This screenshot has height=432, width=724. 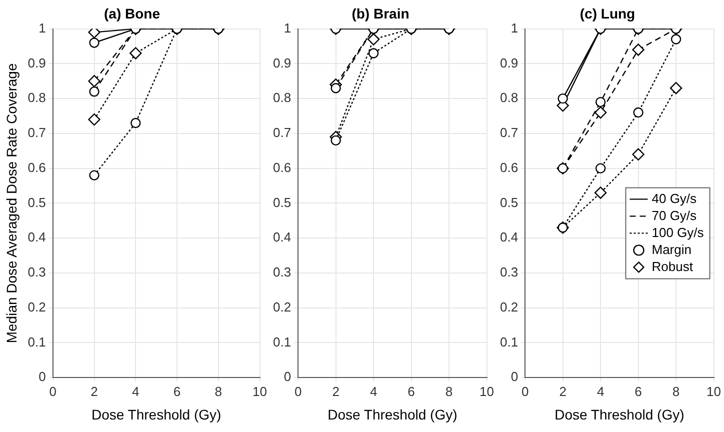 I want to click on legend-label: Margin, so click(x=672, y=249).